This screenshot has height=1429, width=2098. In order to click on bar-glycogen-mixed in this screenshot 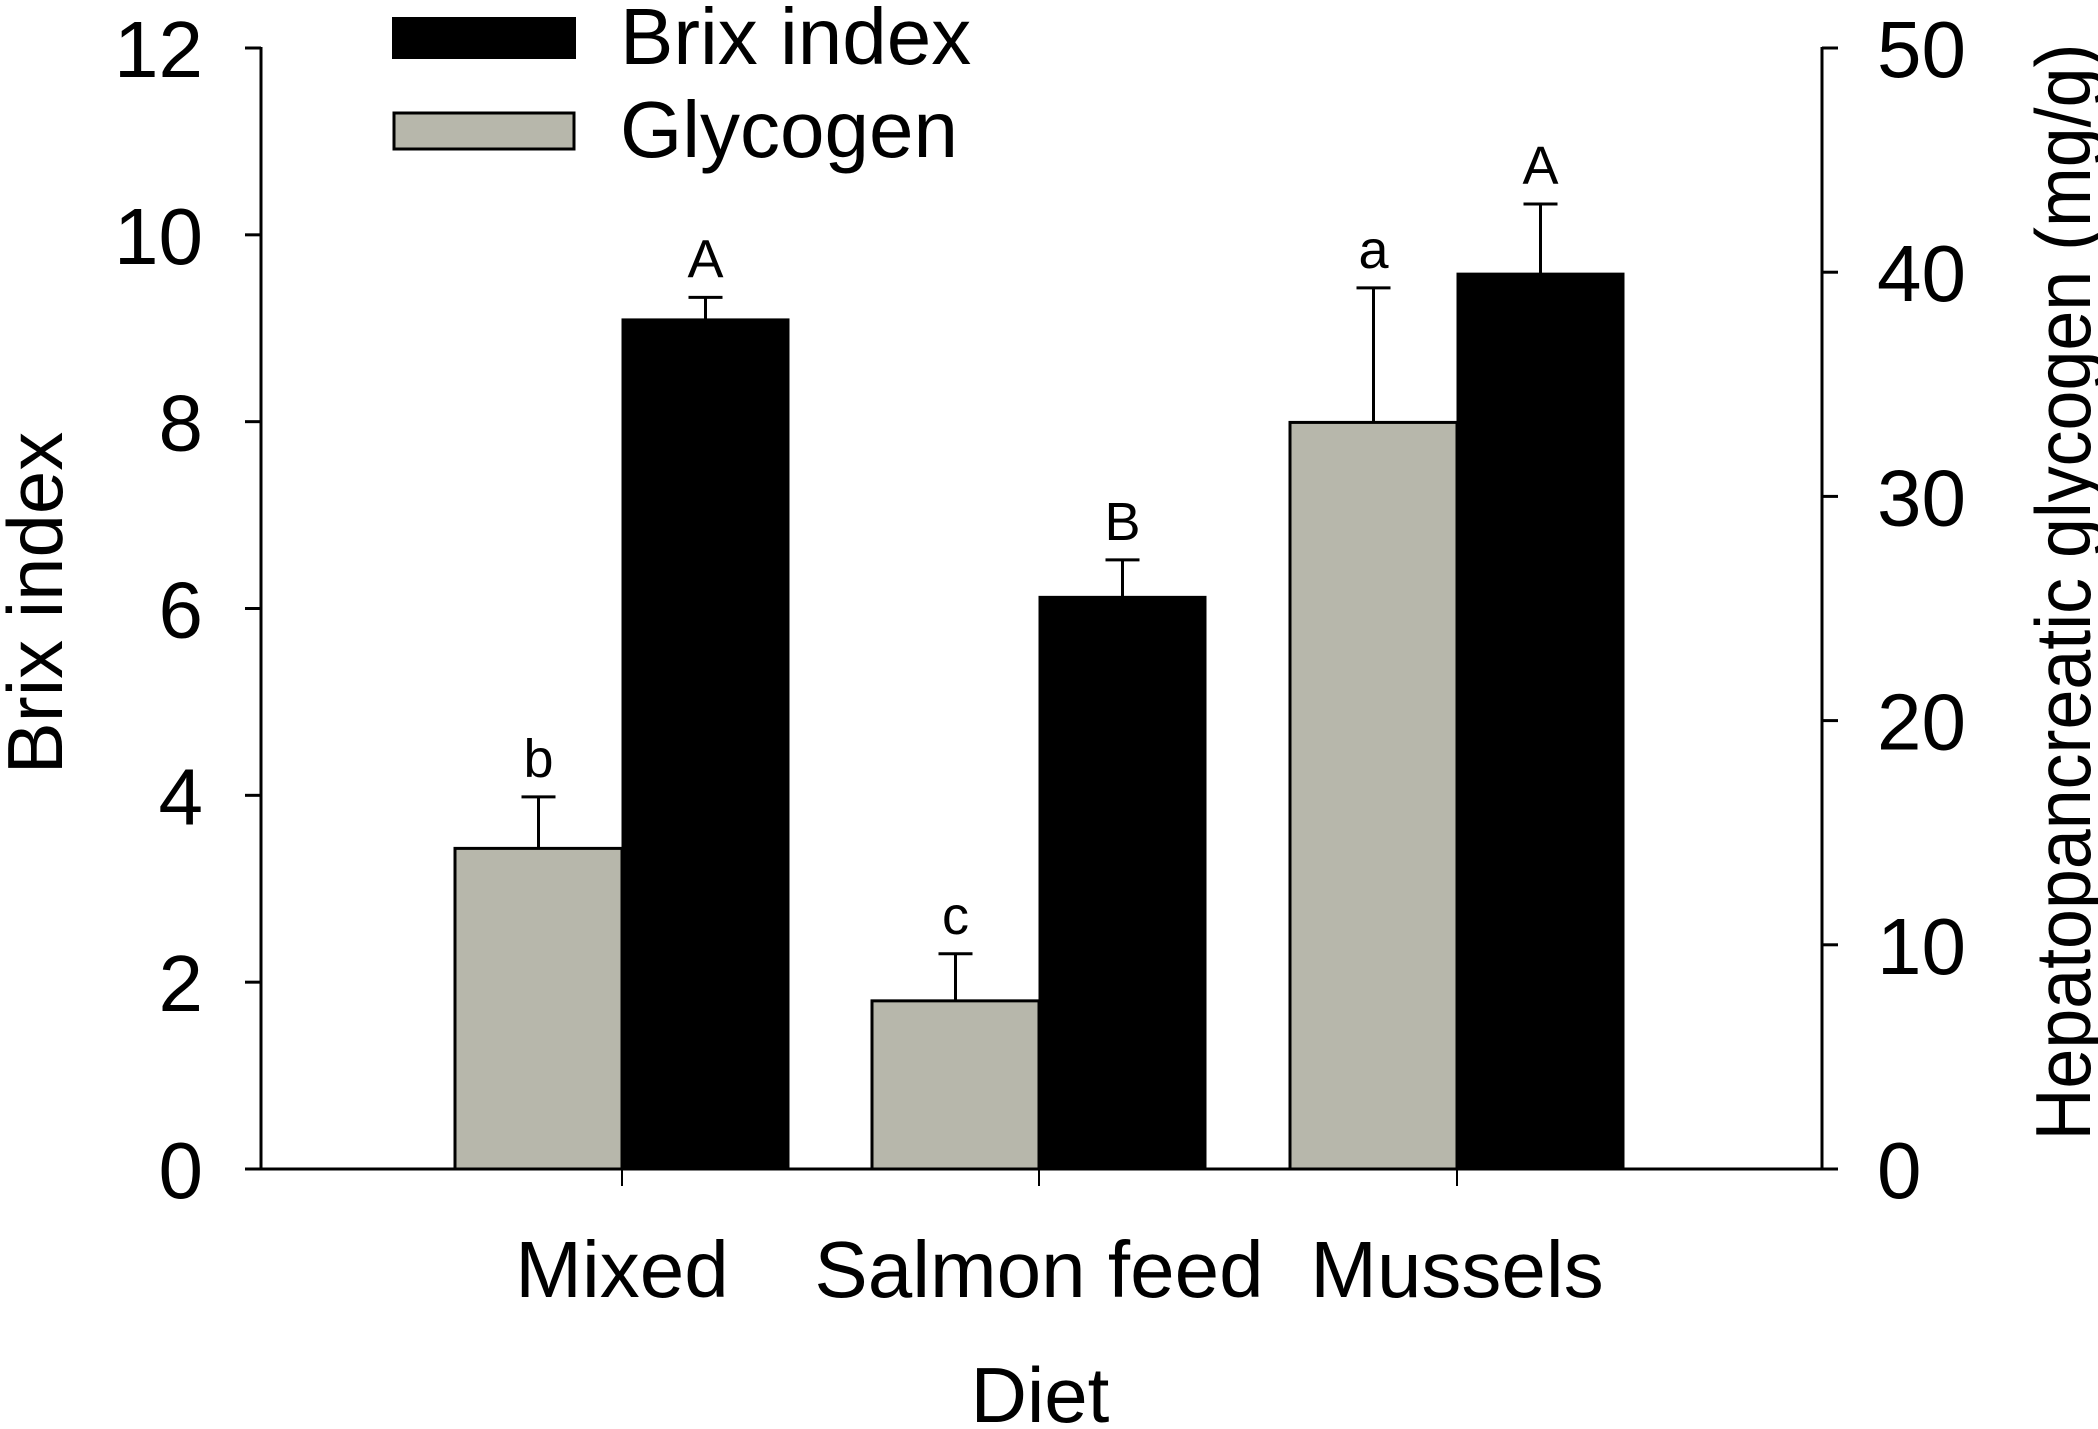, I will do `click(538, 1008)`.